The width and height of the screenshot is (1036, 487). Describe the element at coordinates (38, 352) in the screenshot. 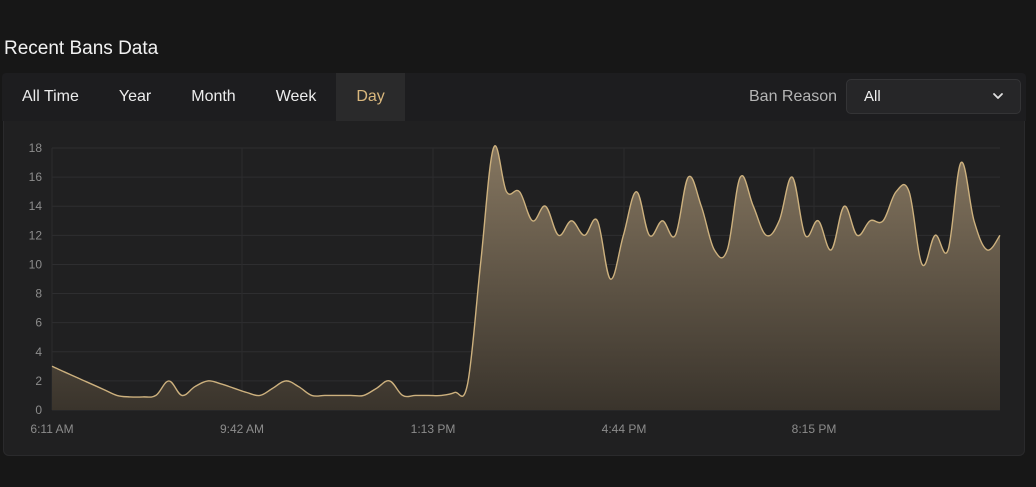

I see `y-tick-label: 4` at that location.